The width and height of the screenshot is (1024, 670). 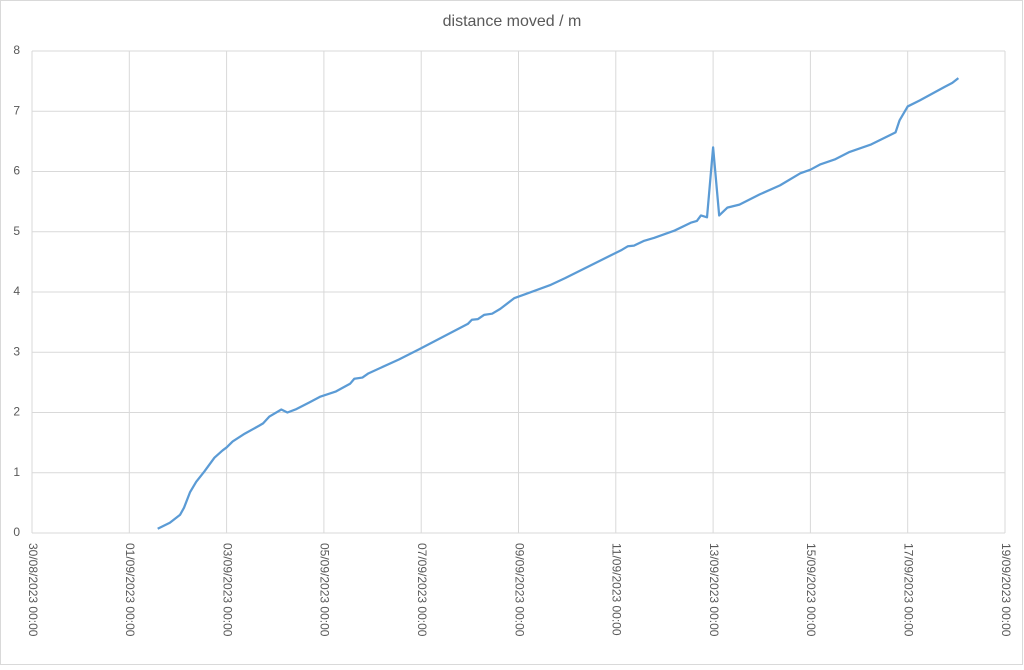 I want to click on y-tick-label: 4, so click(x=16, y=291).